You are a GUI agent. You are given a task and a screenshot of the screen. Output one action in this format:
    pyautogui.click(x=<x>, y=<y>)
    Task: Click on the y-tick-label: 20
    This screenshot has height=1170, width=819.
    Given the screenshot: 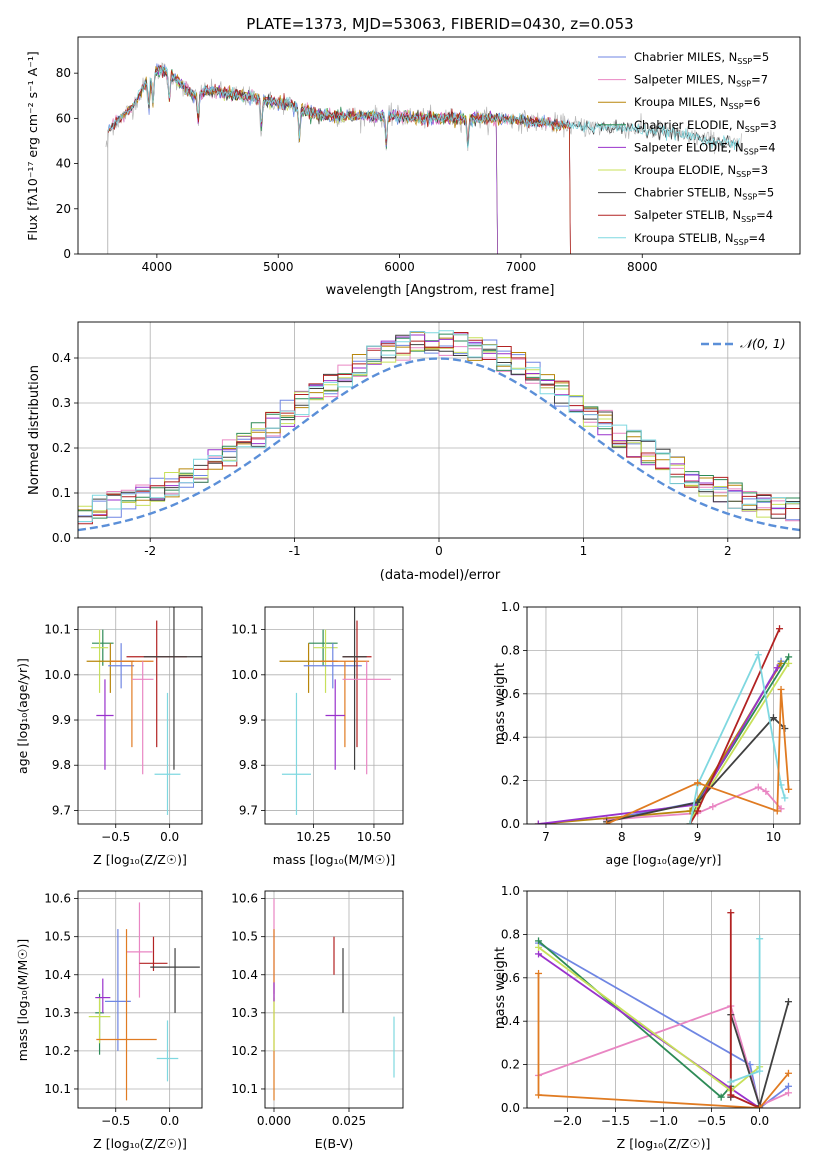 What is the action you would take?
    pyautogui.click(x=63, y=209)
    